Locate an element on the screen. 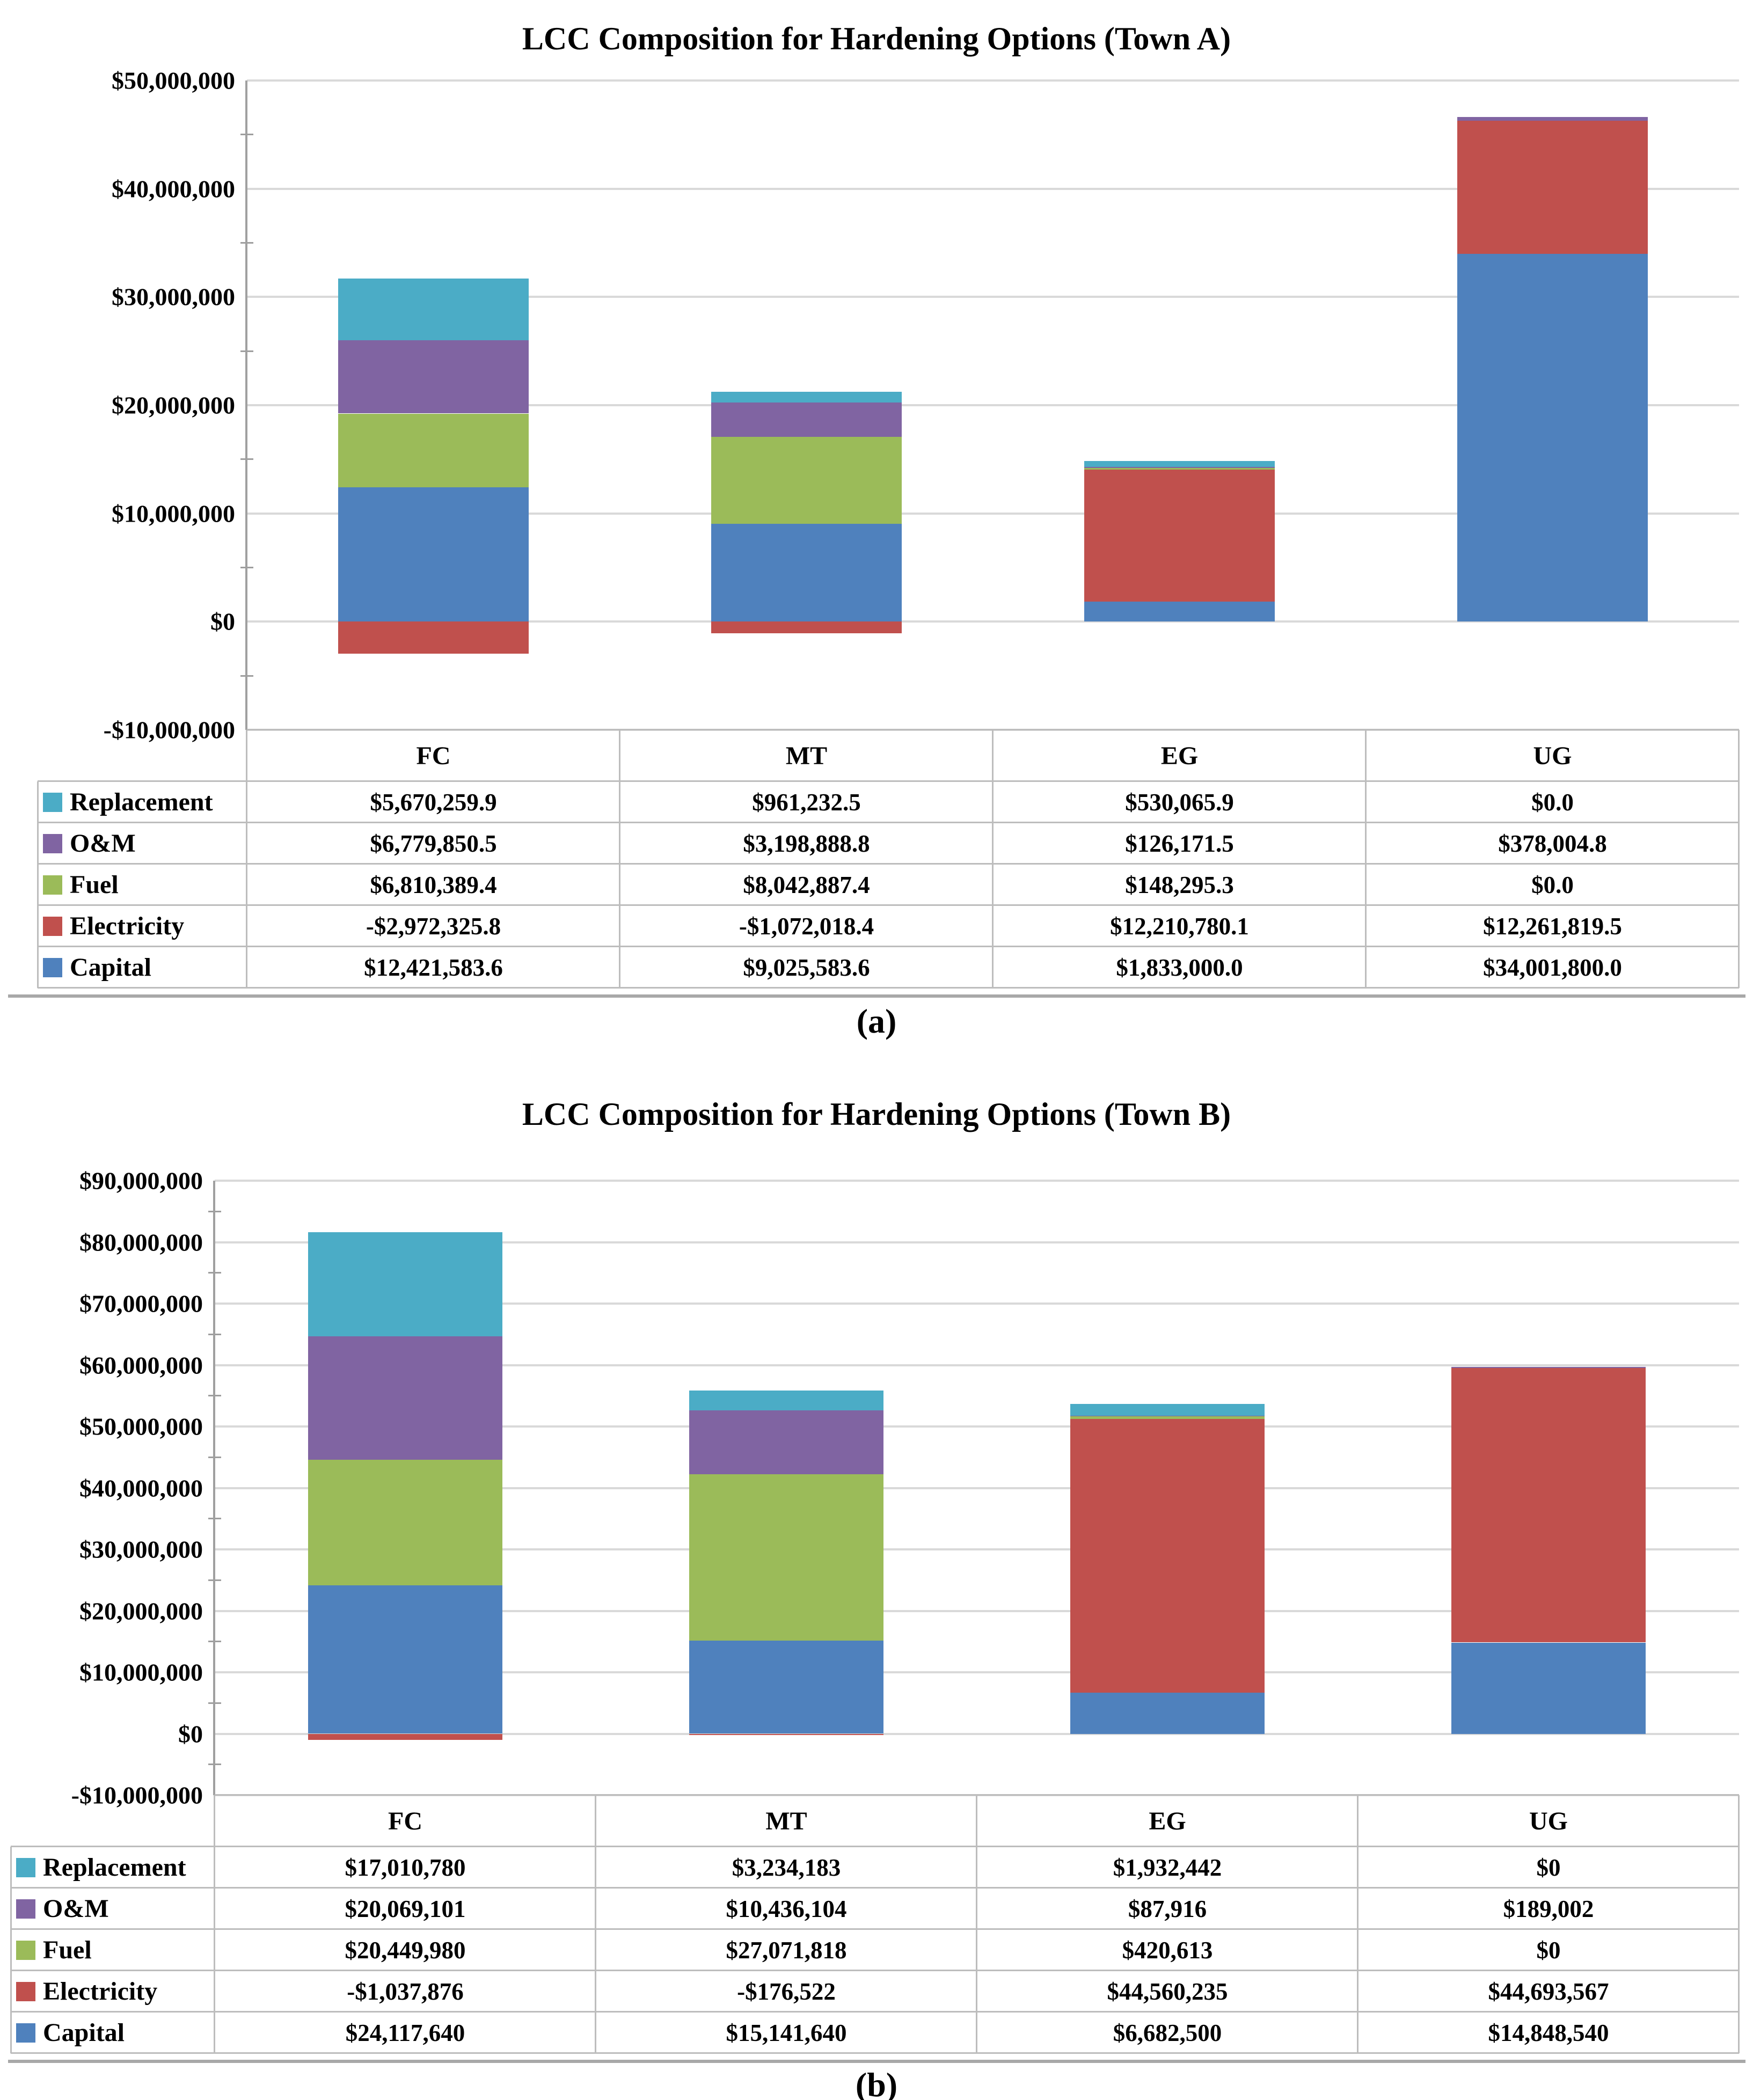 The width and height of the screenshot is (1753, 2100). table-cell-fuel-ug: $0.0 is located at coordinates (1552, 884).